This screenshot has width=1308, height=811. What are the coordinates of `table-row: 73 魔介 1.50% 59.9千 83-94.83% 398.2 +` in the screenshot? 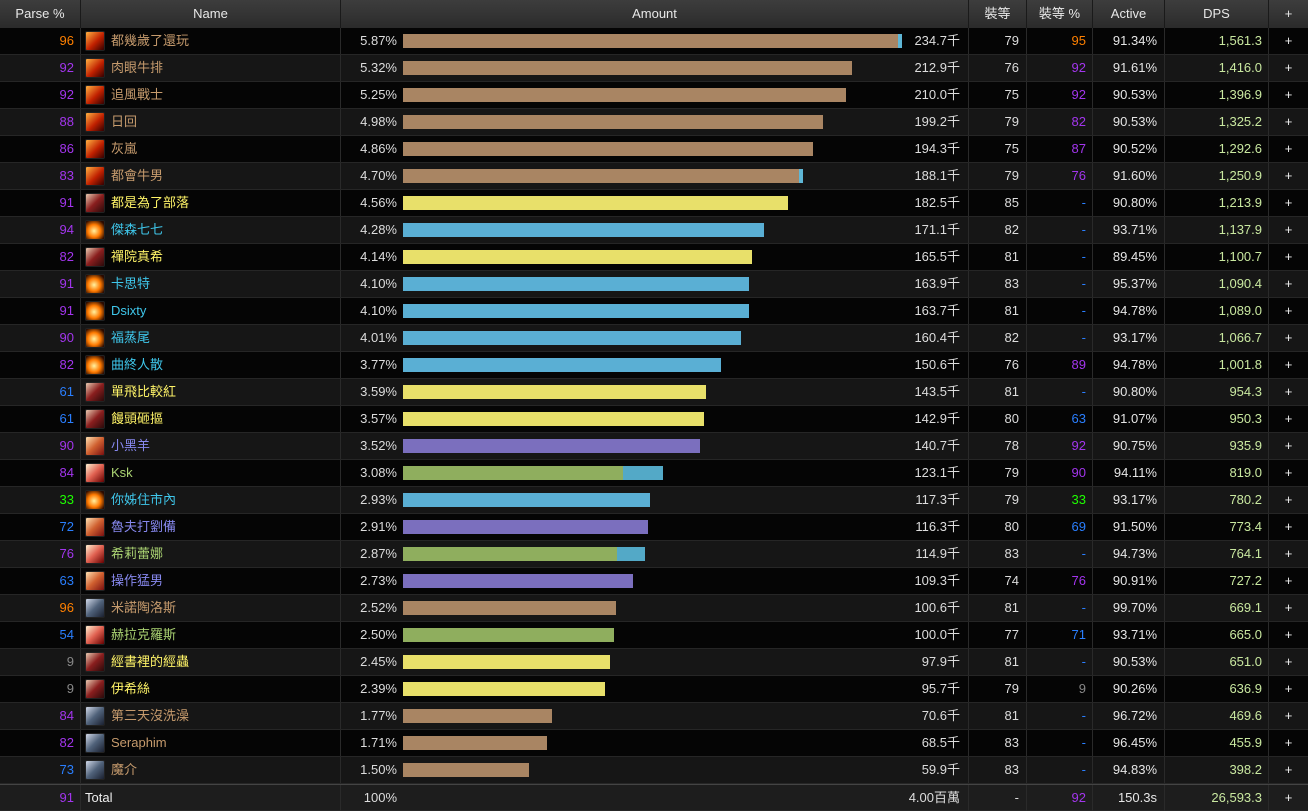 It's located at (654, 770).